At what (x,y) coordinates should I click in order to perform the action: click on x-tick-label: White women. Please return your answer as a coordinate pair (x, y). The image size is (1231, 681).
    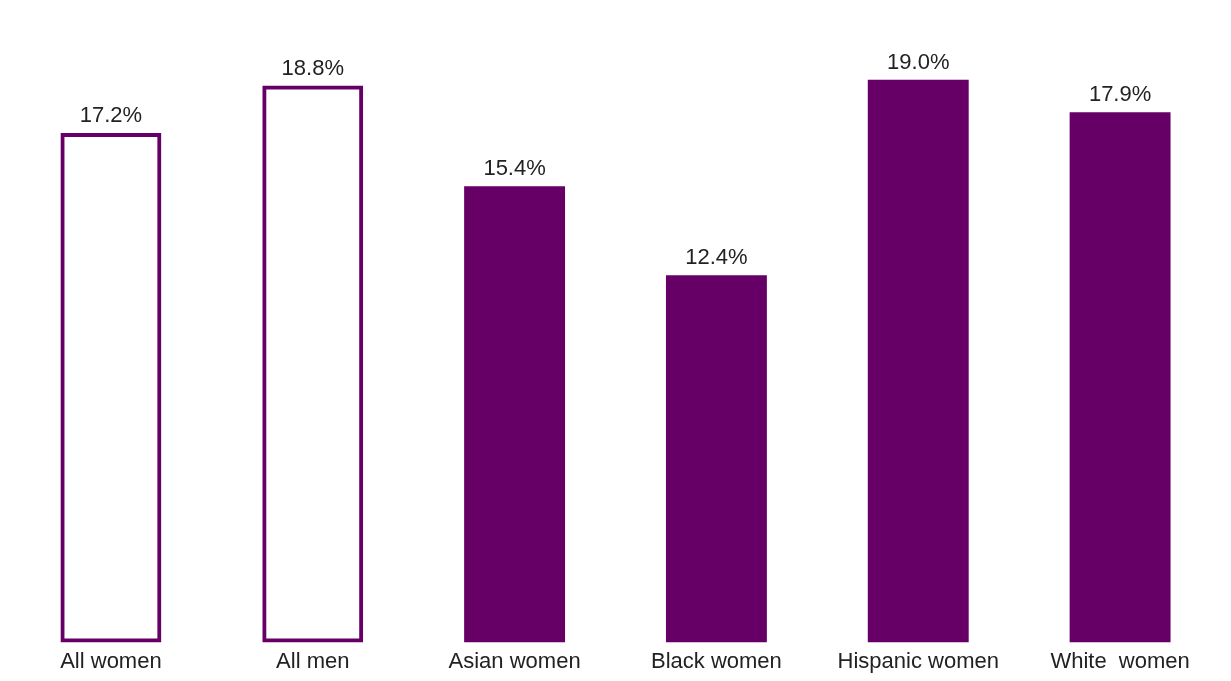
    Looking at the image, I should click on (1120, 660).